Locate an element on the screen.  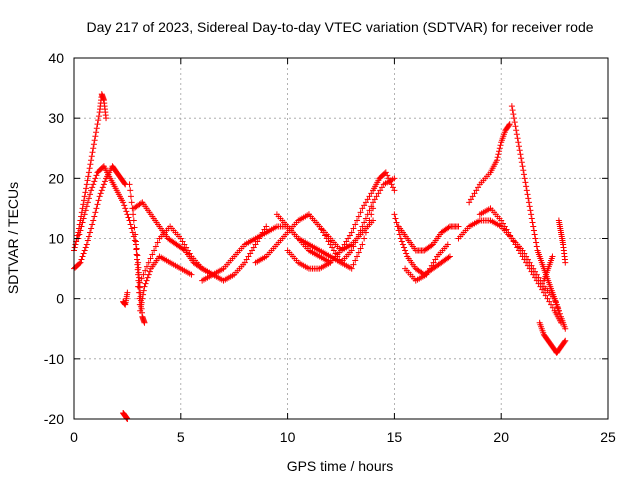
x-tick-label: 0 is located at coordinates (74, 437).